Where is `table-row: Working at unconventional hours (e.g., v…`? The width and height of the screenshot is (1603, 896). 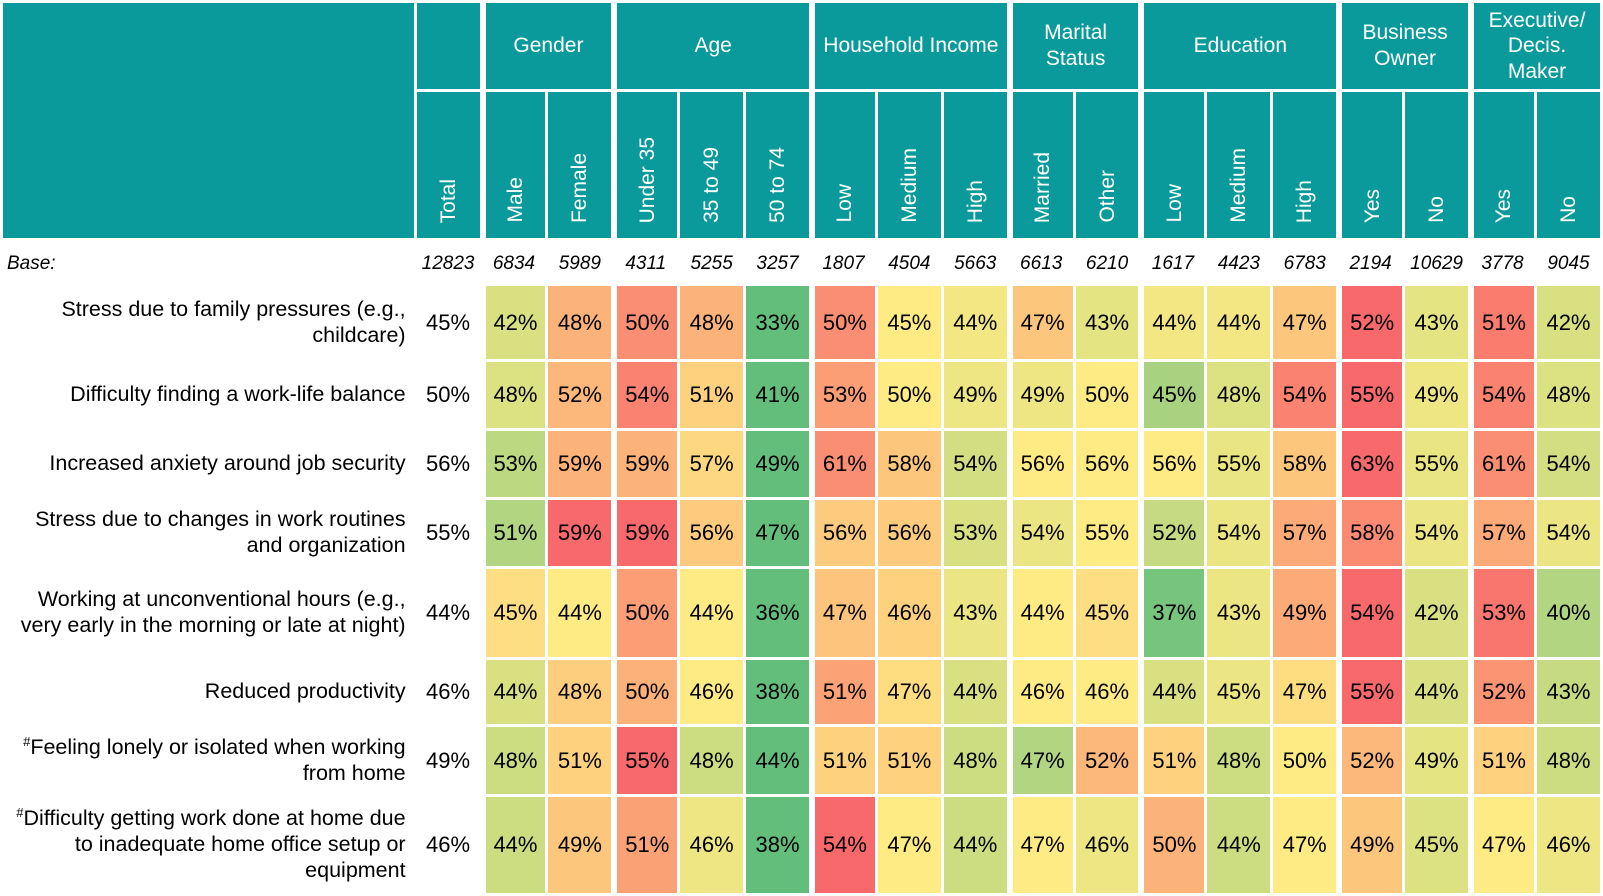 table-row: Working at unconventional hours (e.g., v… is located at coordinates (801, 613).